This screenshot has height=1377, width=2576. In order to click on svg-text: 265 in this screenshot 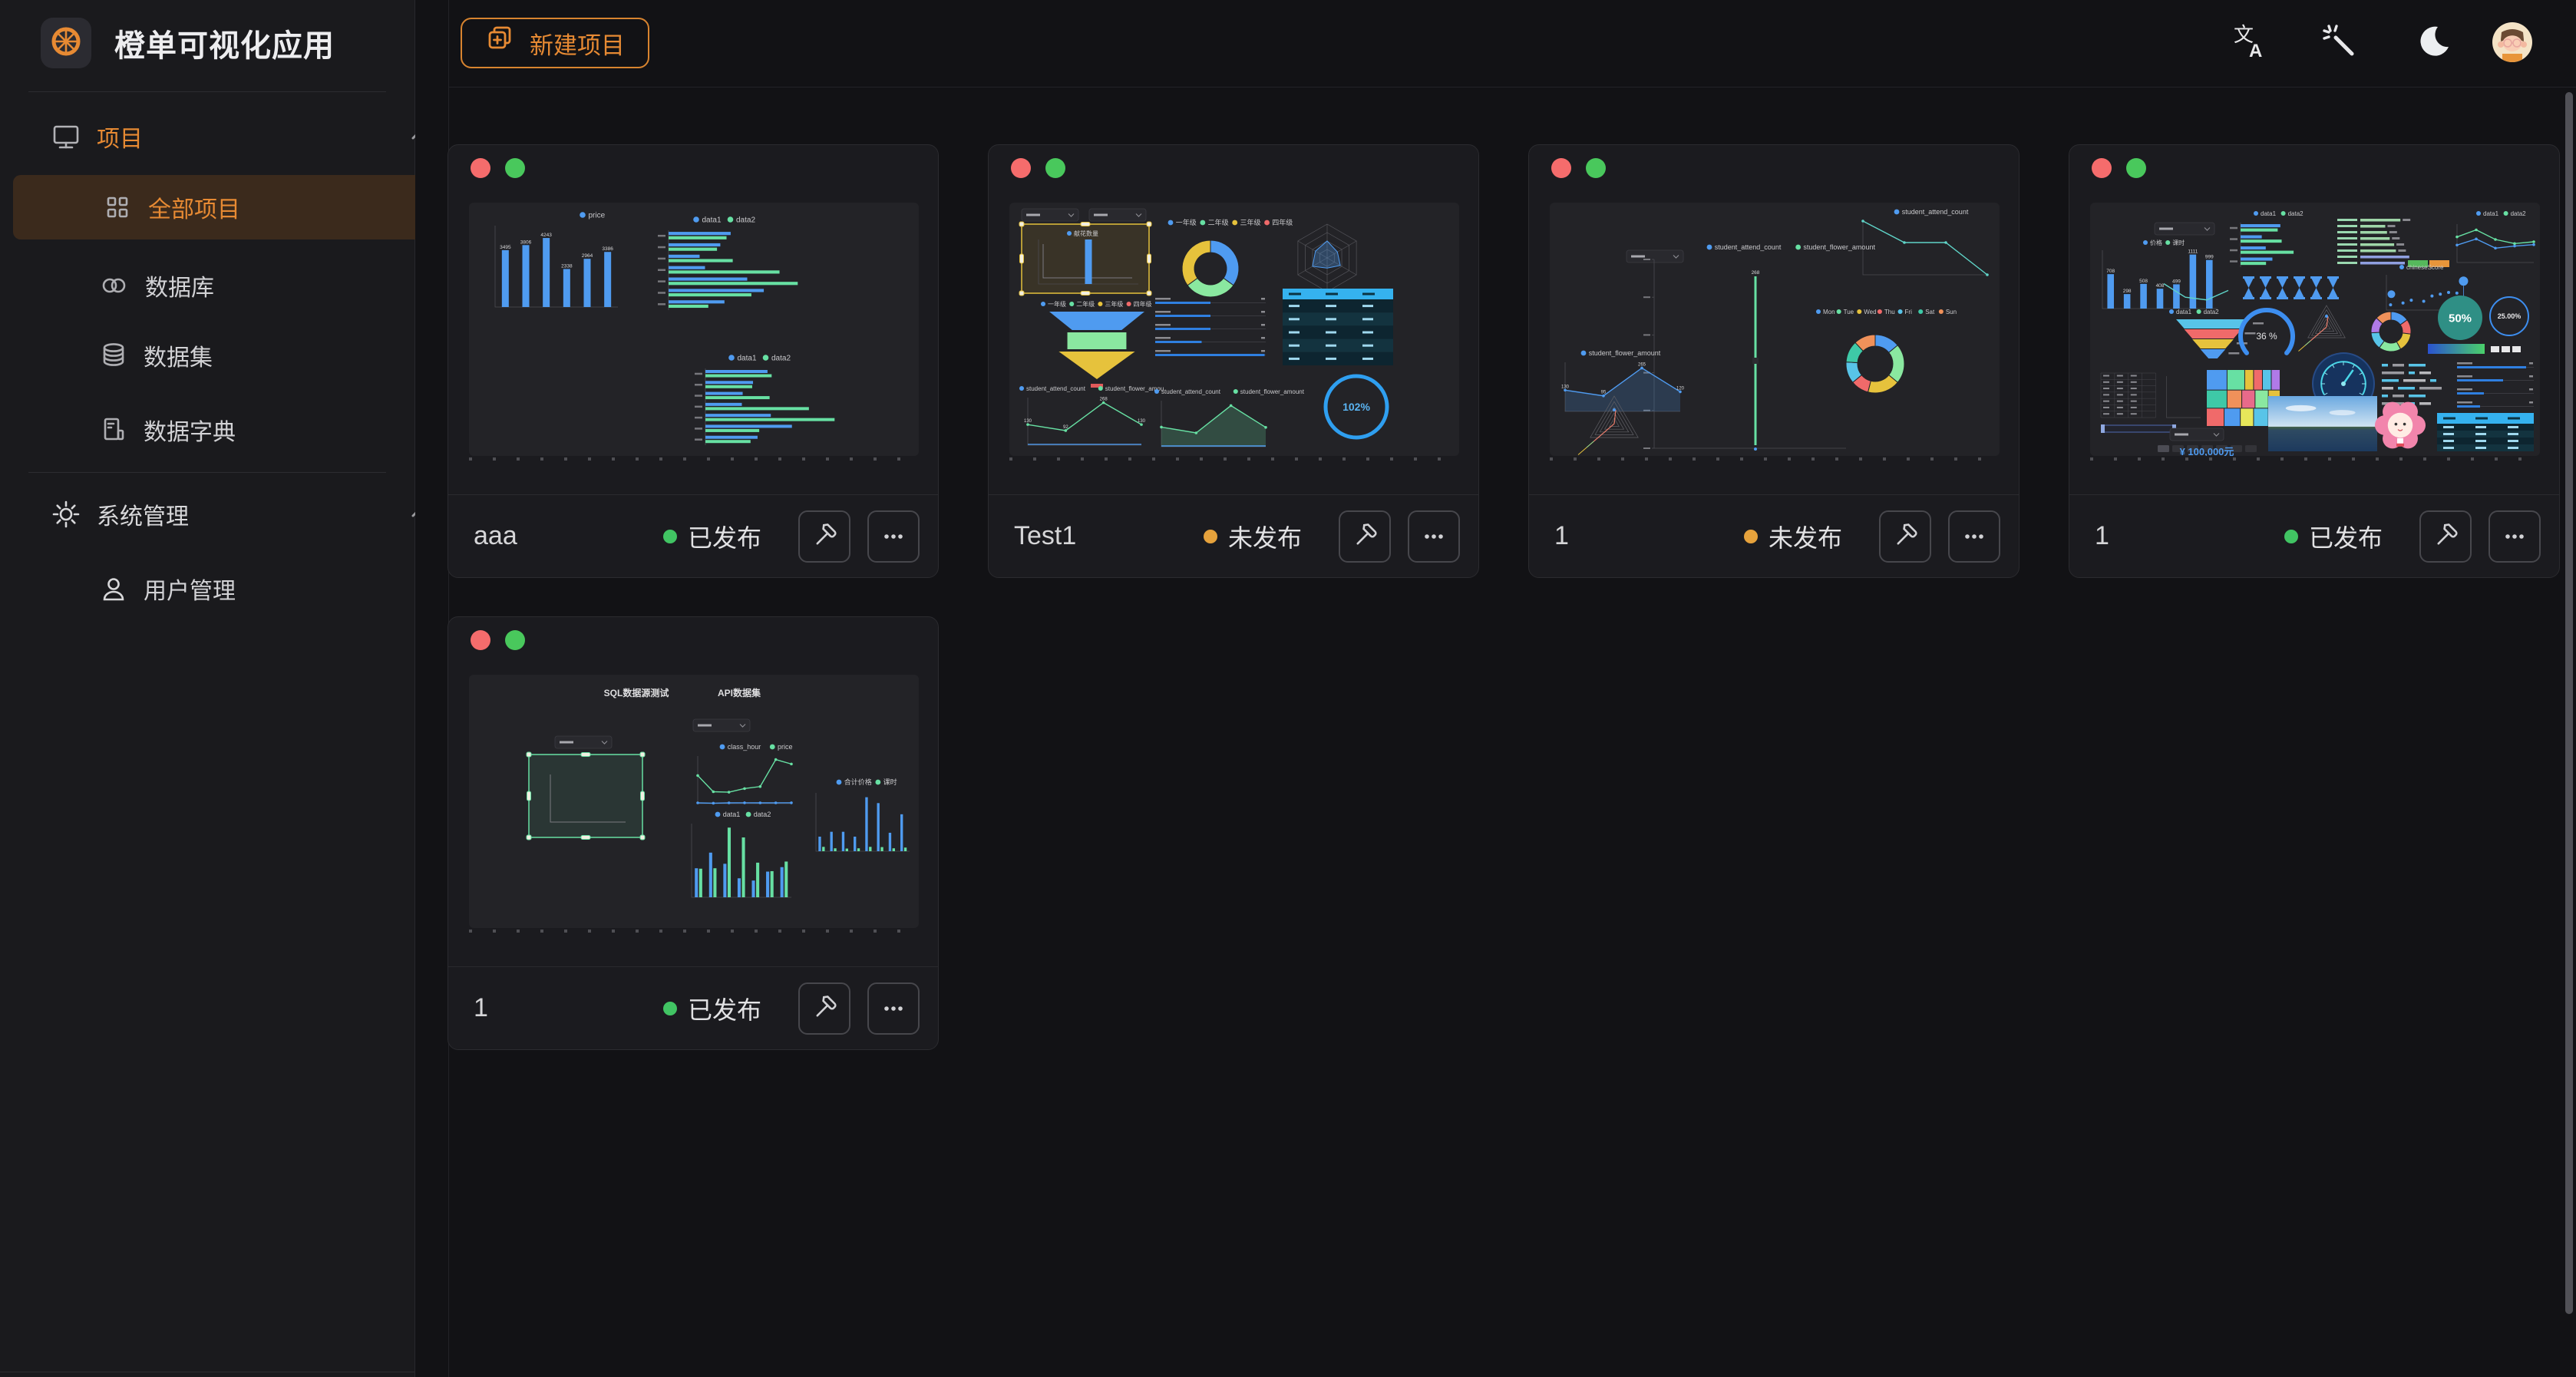, I will do `click(1642, 364)`.